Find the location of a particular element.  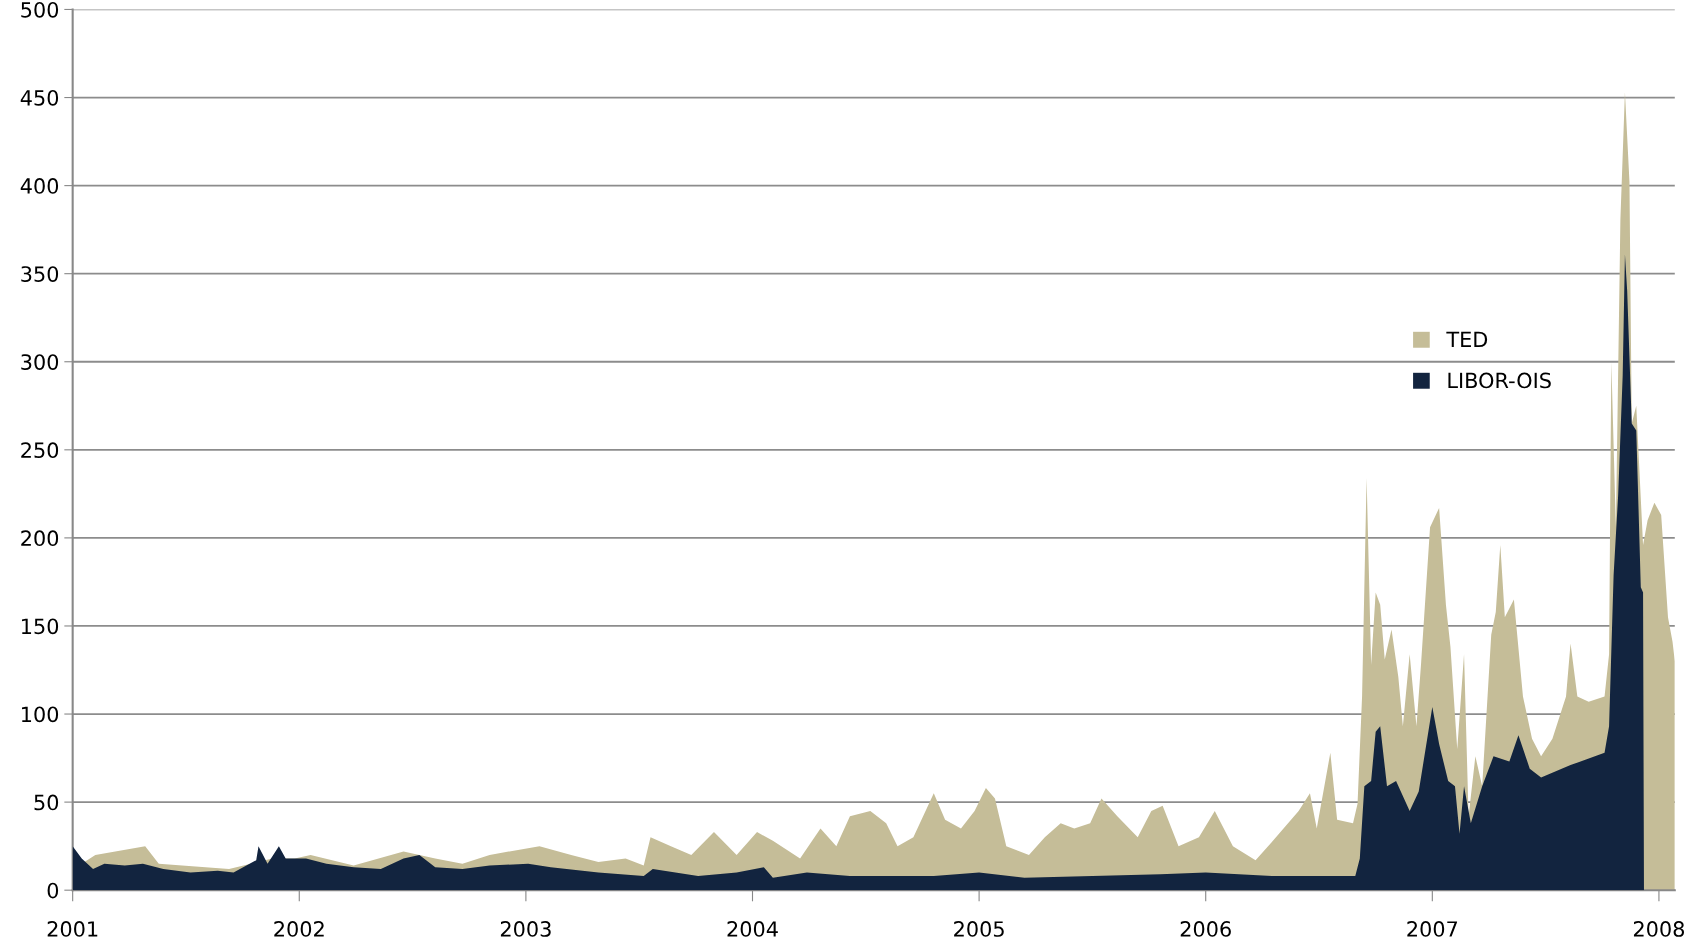

y-tick-label: 350 is located at coordinates (40, 274).